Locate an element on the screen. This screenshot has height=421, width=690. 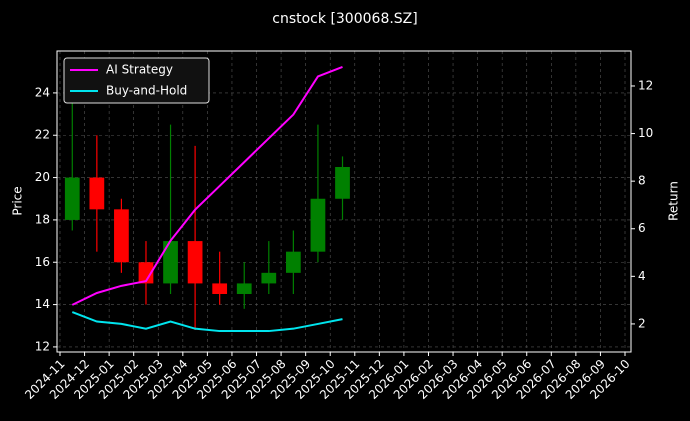
y-tick-label: 20 is located at coordinates (42, 177).